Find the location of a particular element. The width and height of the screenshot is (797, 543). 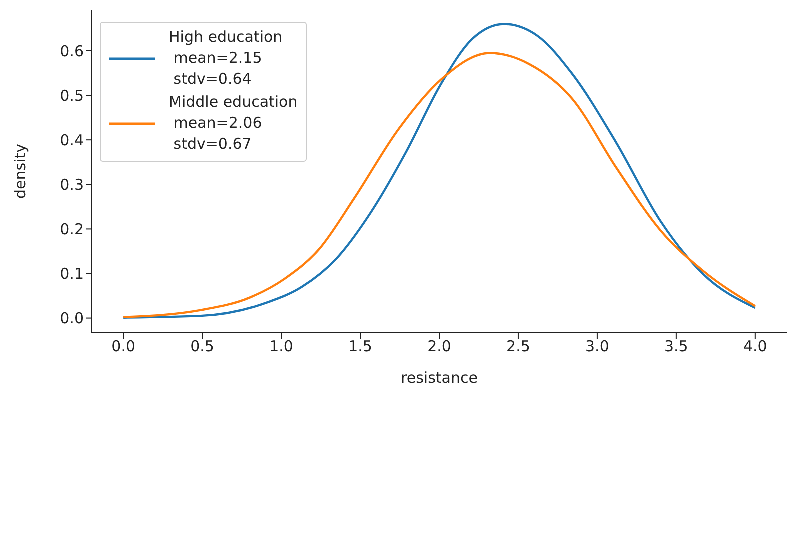

x-tick-label: 3.5 is located at coordinates (676, 347).